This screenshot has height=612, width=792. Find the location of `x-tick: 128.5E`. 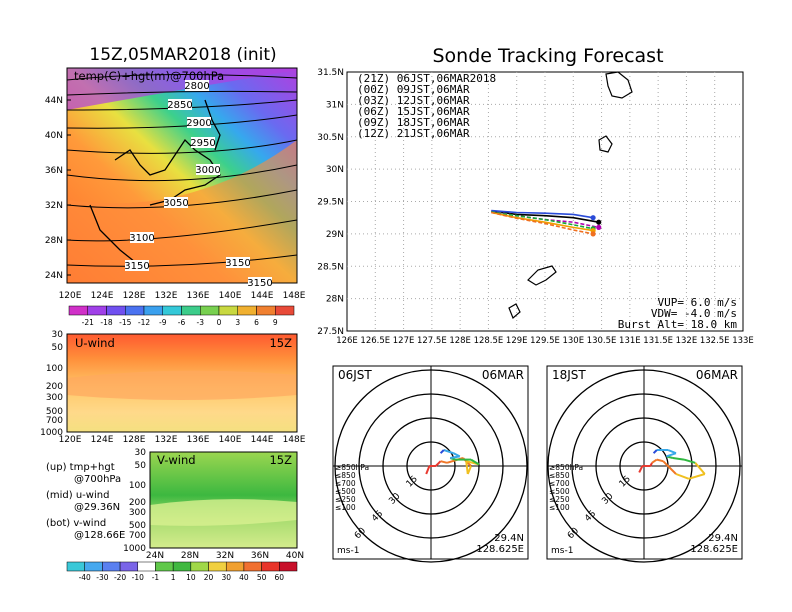

x-tick: 128.5E is located at coordinates (489, 341).